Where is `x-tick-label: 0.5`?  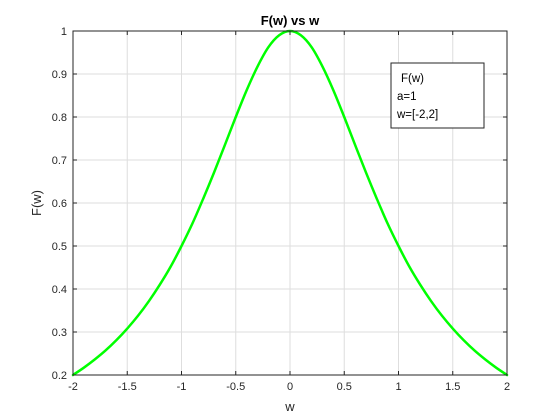 x-tick-label: 0.5 is located at coordinates (344, 387).